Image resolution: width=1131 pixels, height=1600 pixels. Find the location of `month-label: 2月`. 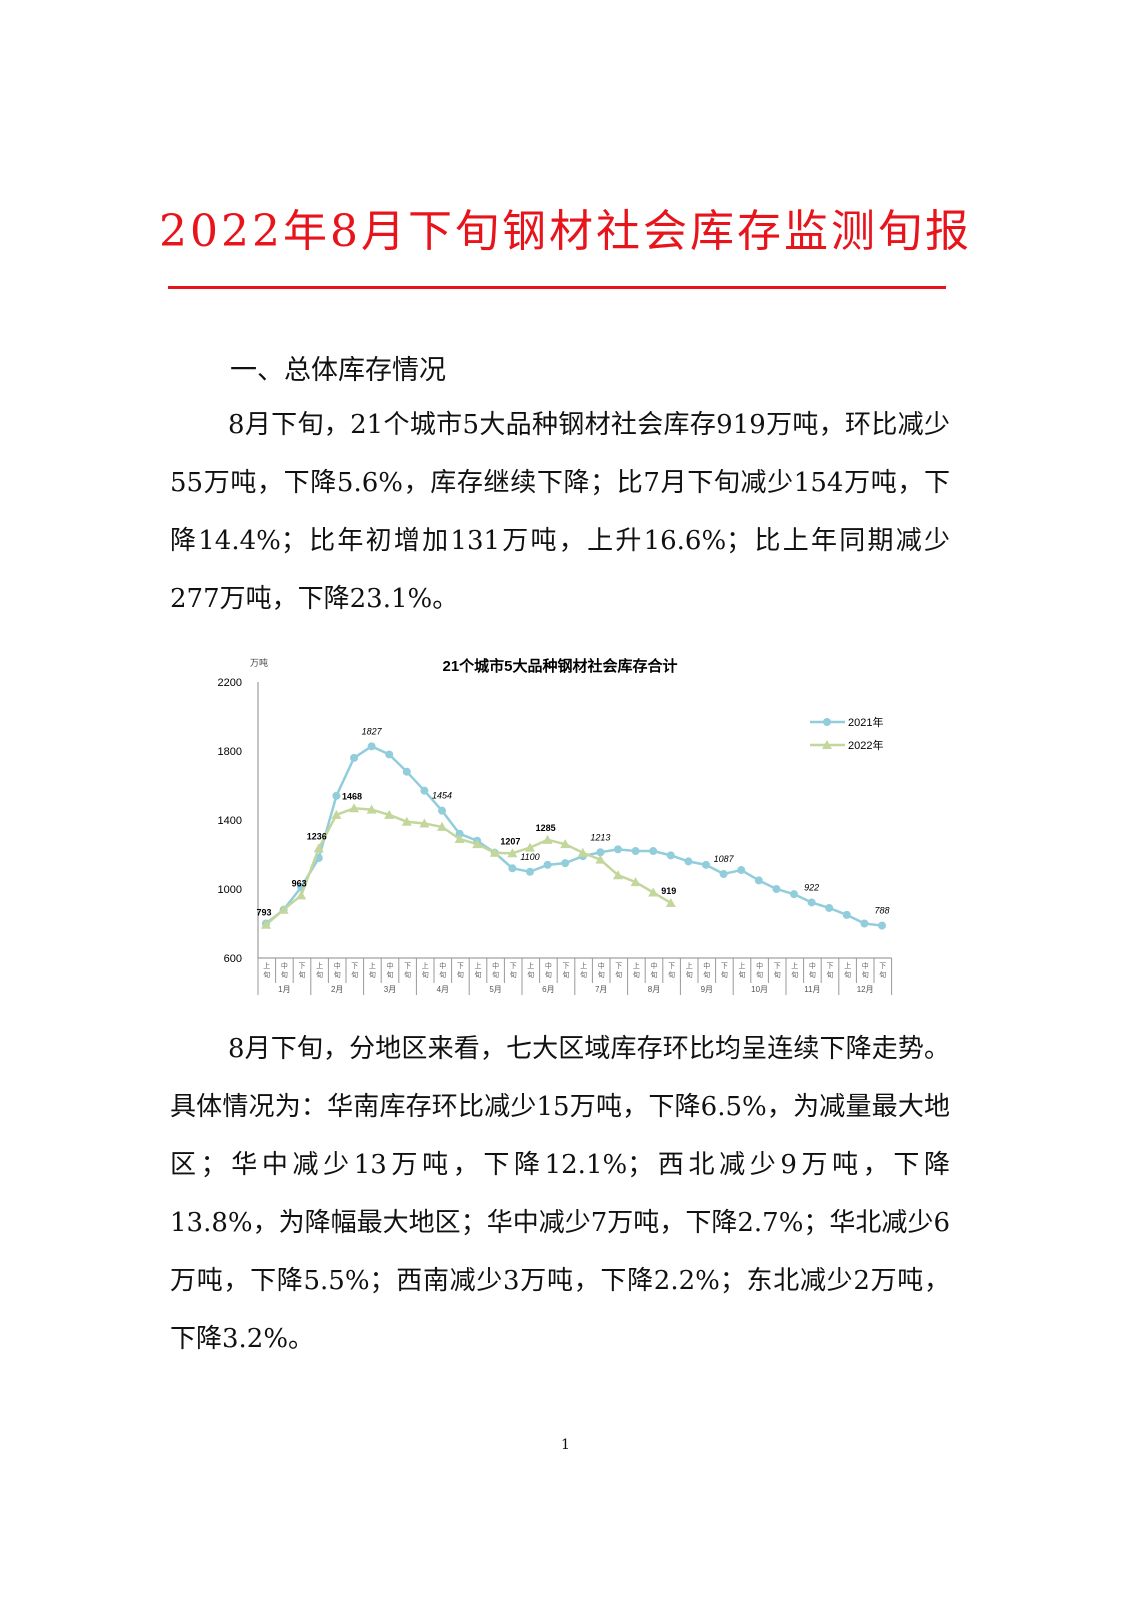

month-label: 2月 is located at coordinates (337, 989).